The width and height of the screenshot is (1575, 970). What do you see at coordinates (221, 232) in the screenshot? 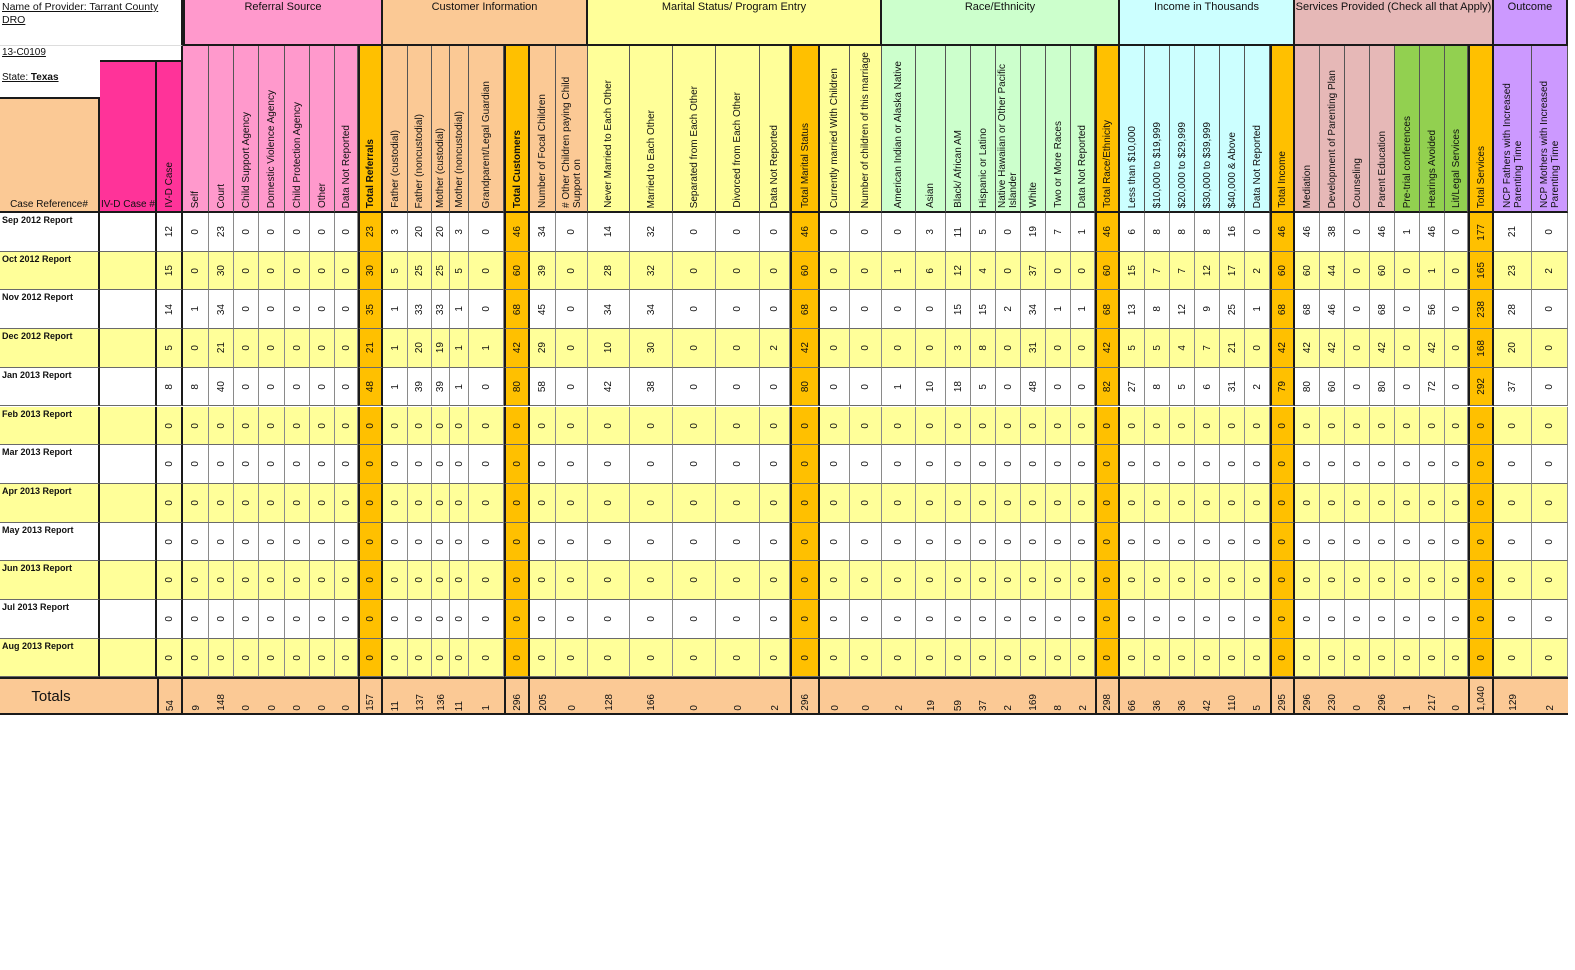
I see `data-cell: 23` at bounding box center [221, 232].